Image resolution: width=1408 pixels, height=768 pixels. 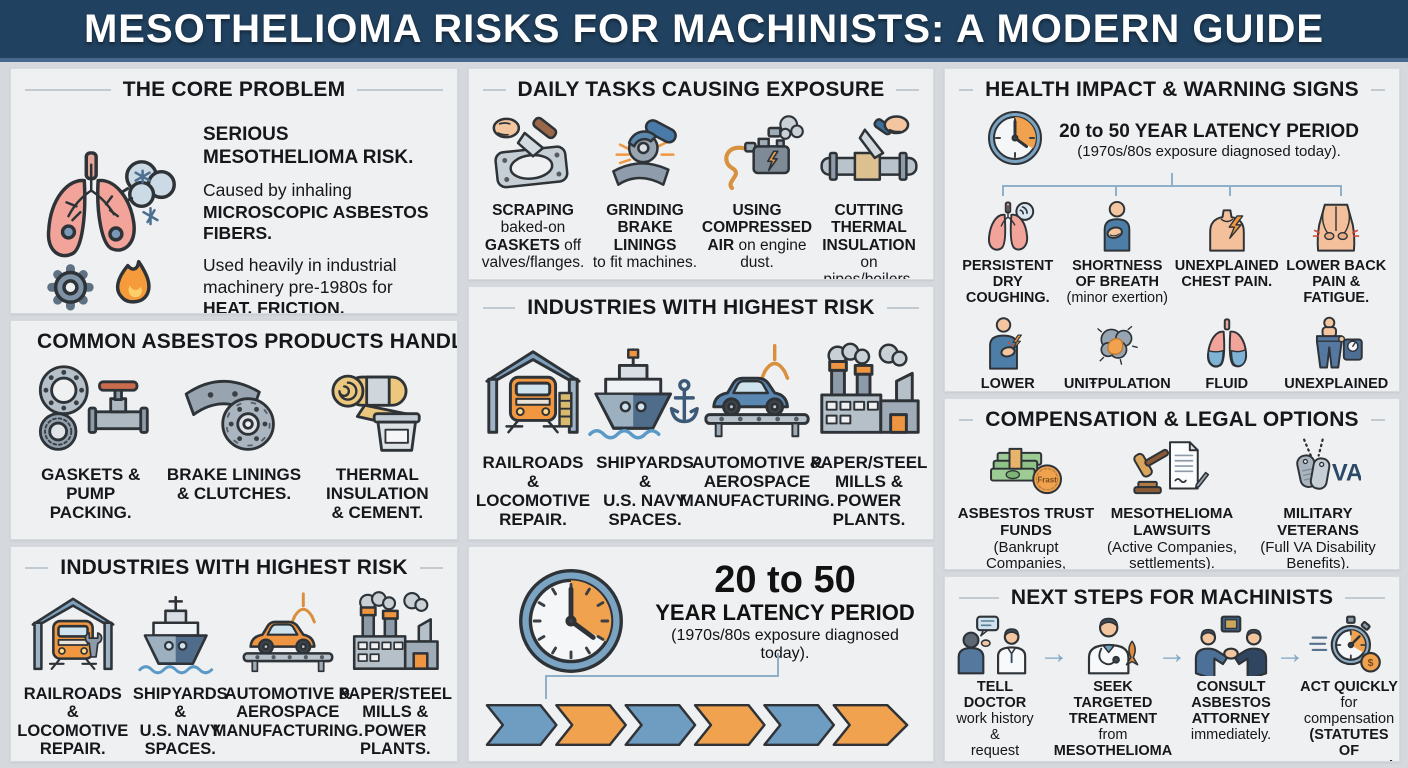 I want to click on svg-text: Frast, so click(x=1047, y=480).